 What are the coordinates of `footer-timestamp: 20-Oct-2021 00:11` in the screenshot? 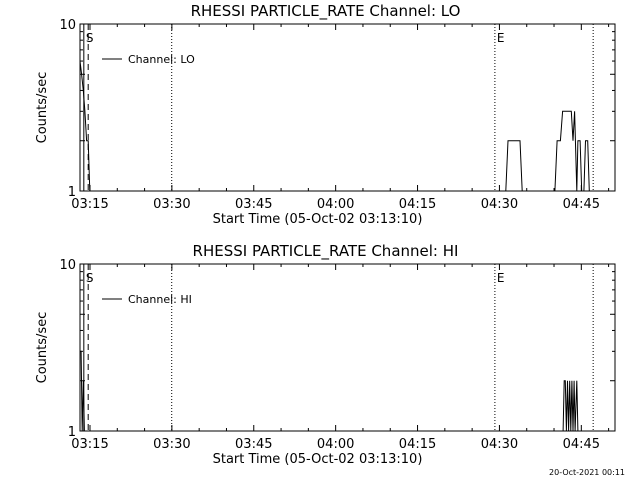 It's located at (587, 472).